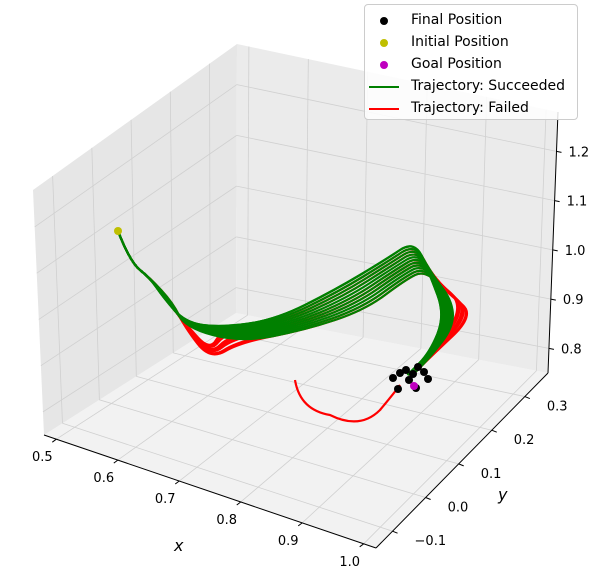 This screenshot has height=588, width=598. I want to click on legend-label: Goal Position, so click(456, 64).